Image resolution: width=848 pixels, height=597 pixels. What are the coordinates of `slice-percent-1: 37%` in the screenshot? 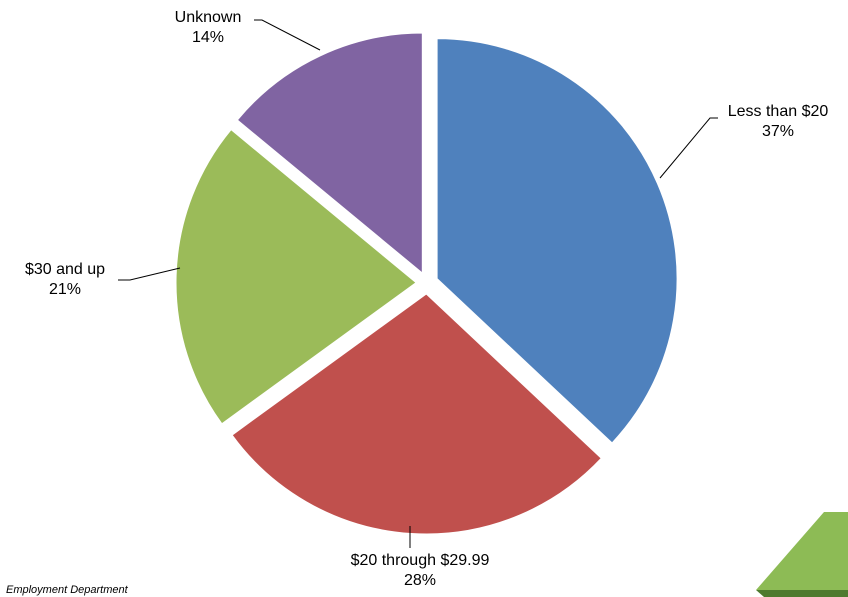 It's located at (778, 131).